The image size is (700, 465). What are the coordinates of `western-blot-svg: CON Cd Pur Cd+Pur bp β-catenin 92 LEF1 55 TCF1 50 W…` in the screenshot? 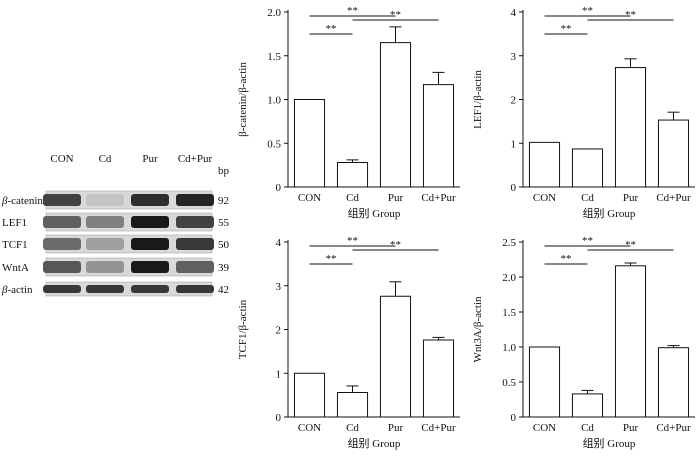 It's located at (115, 225).